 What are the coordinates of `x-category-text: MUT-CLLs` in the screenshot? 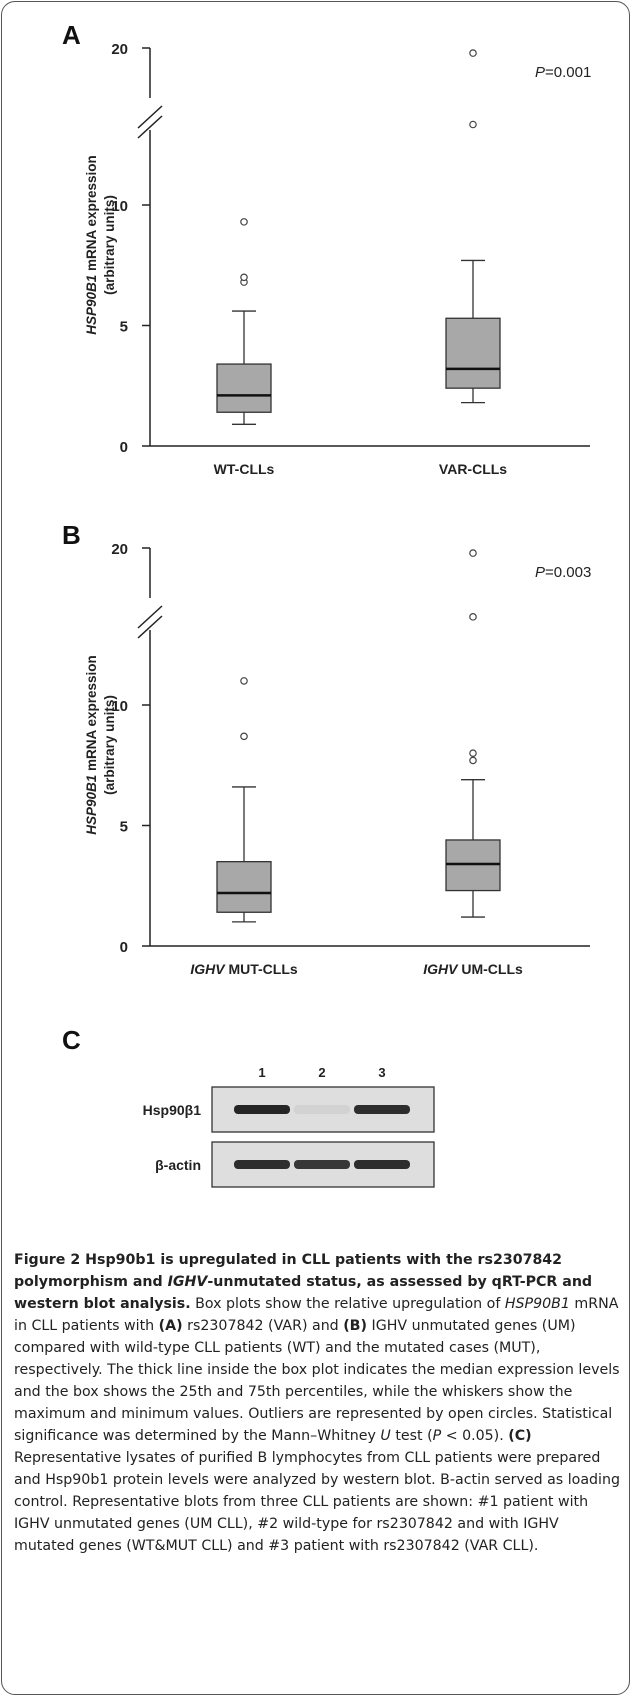 It's located at (261, 969).